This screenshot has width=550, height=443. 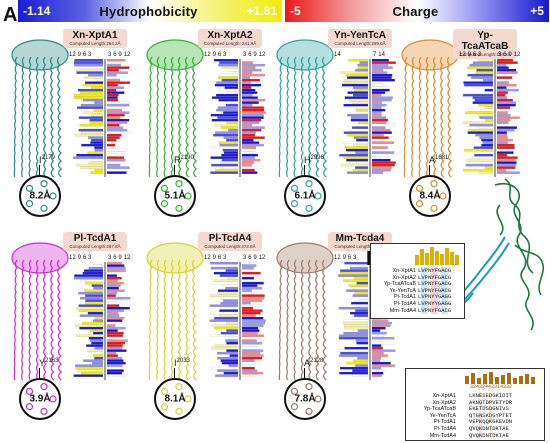 What do you see at coordinates (491, 387) in the screenshot?
I see `panel-c-logo-numbers: 32432443314332` at bounding box center [491, 387].